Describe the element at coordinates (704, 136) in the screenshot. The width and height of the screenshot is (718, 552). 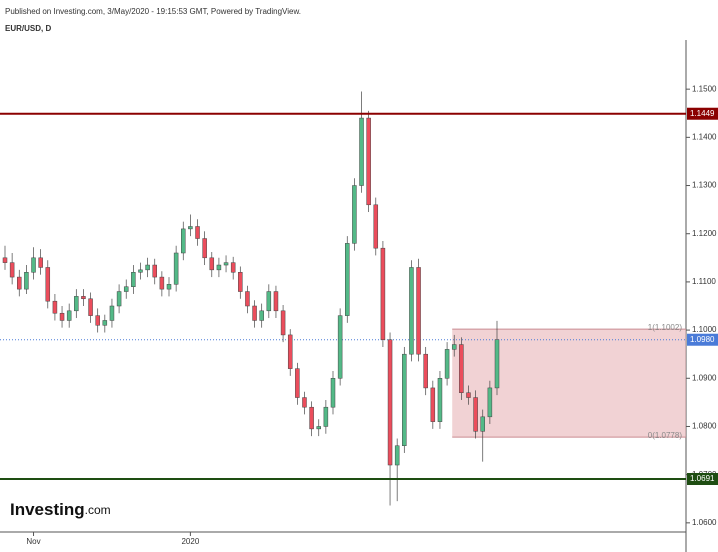
I see `y-tick-label: 1.1400` at that location.